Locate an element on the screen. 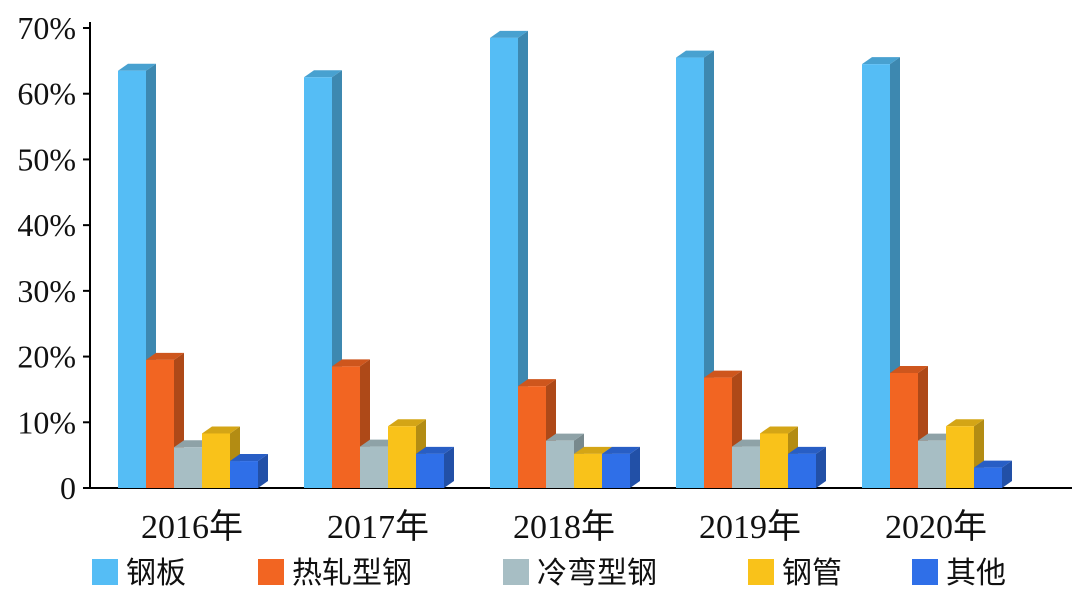 The height and width of the screenshot is (609, 1080). legend-label: 其他 is located at coordinates (976, 573).